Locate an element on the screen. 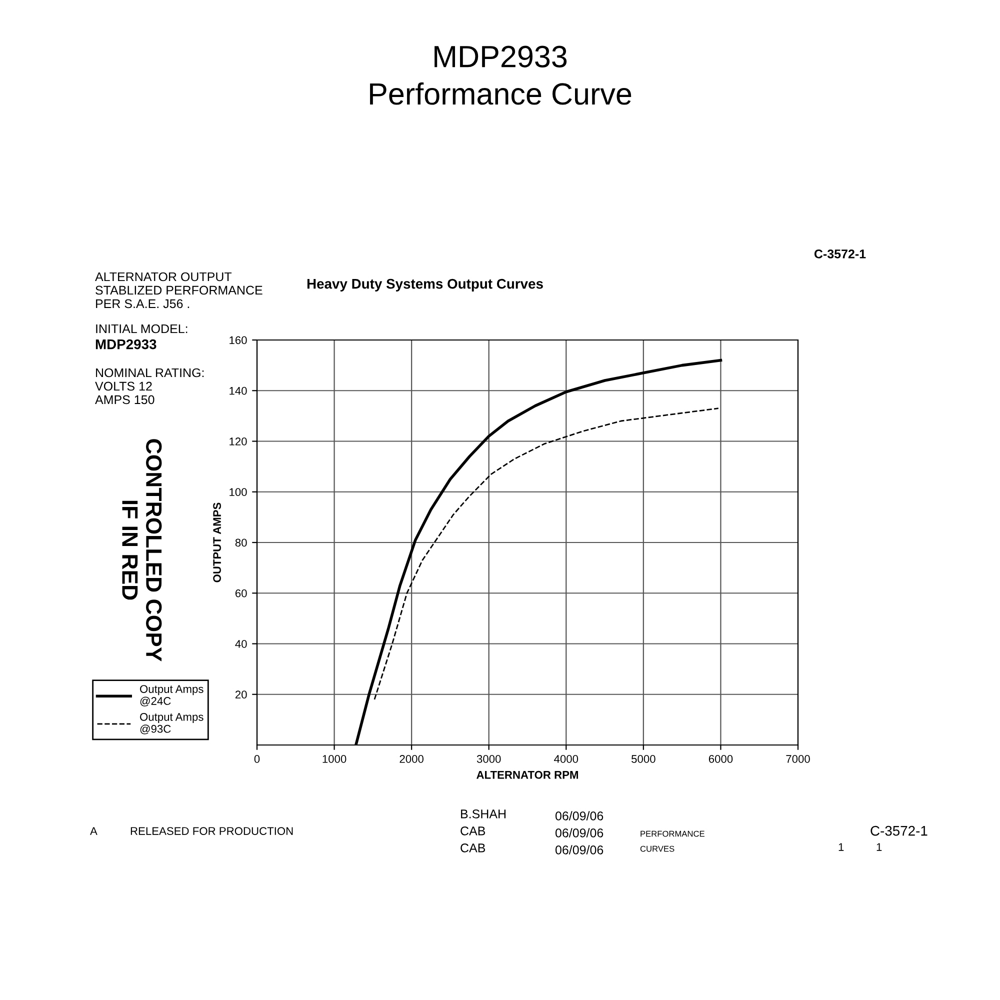  text: B.SHAH is located at coordinates (483, 814).